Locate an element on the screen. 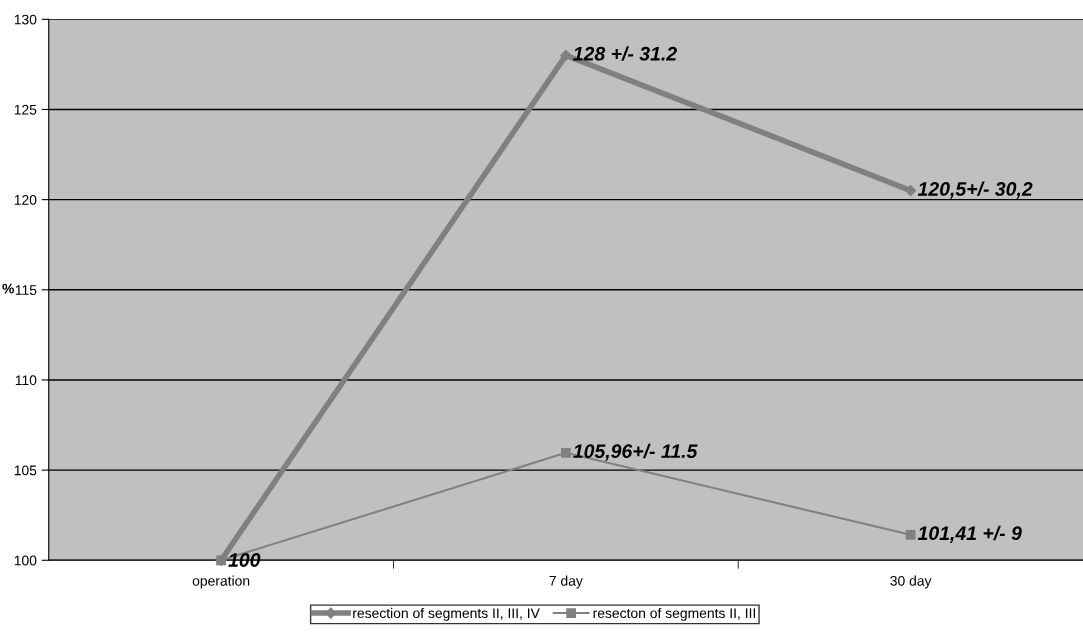 The height and width of the screenshot is (644, 1083). data-label: 120,5+/- 30,2 is located at coordinates (975, 190).